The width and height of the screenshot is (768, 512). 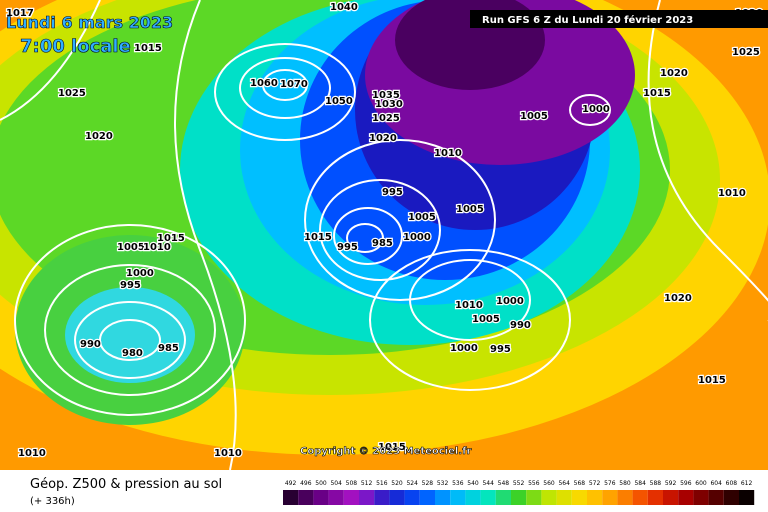 I want to click on isobar-label: 1050, so click(x=339, y=101).